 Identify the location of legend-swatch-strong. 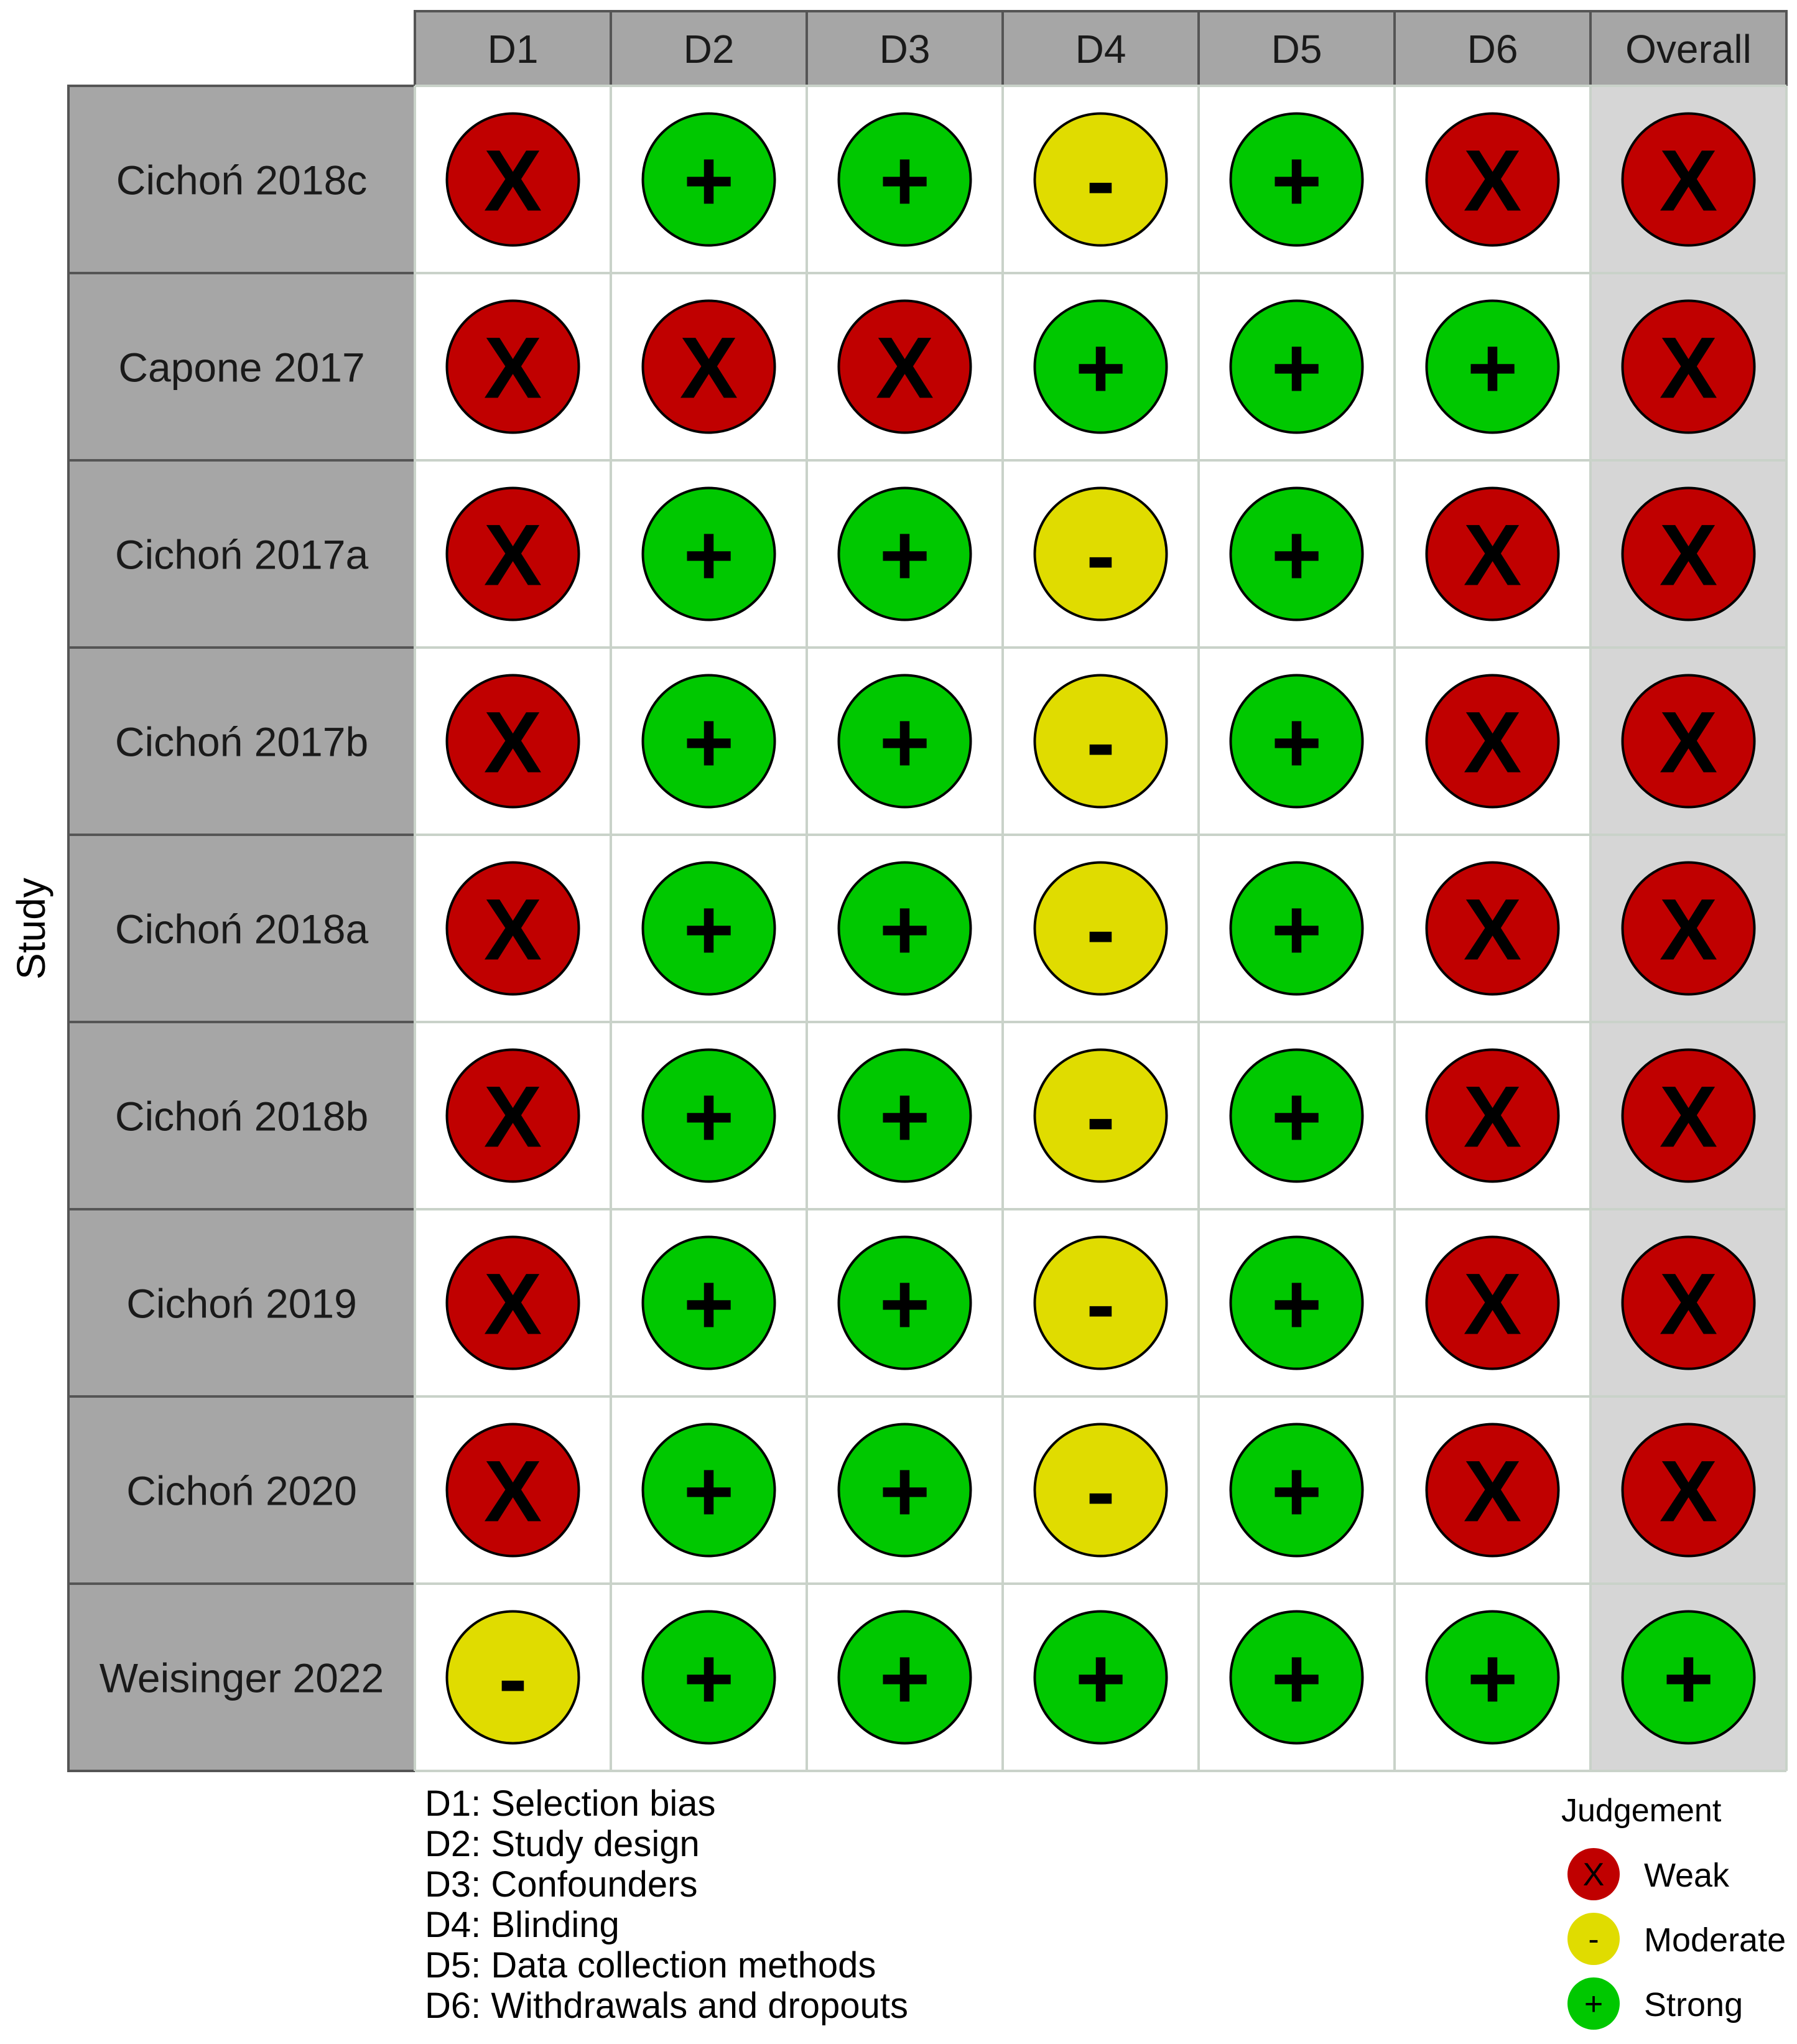
(1593, 2004).